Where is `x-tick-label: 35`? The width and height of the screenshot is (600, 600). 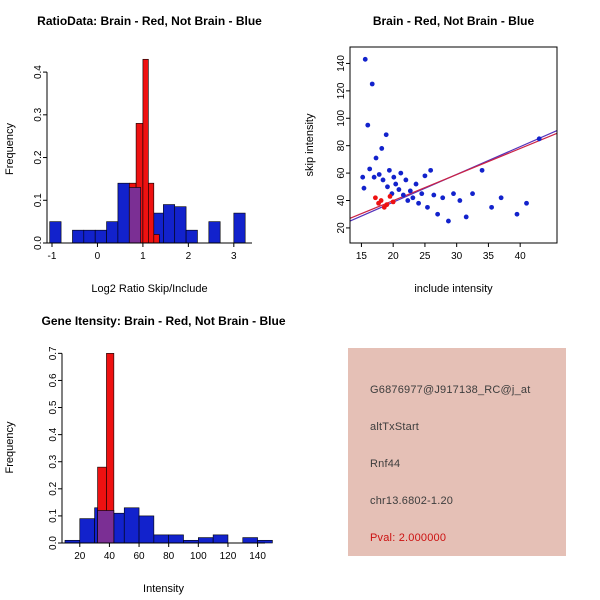 x-tick-label: 35 is located at coordinates (489, 256).